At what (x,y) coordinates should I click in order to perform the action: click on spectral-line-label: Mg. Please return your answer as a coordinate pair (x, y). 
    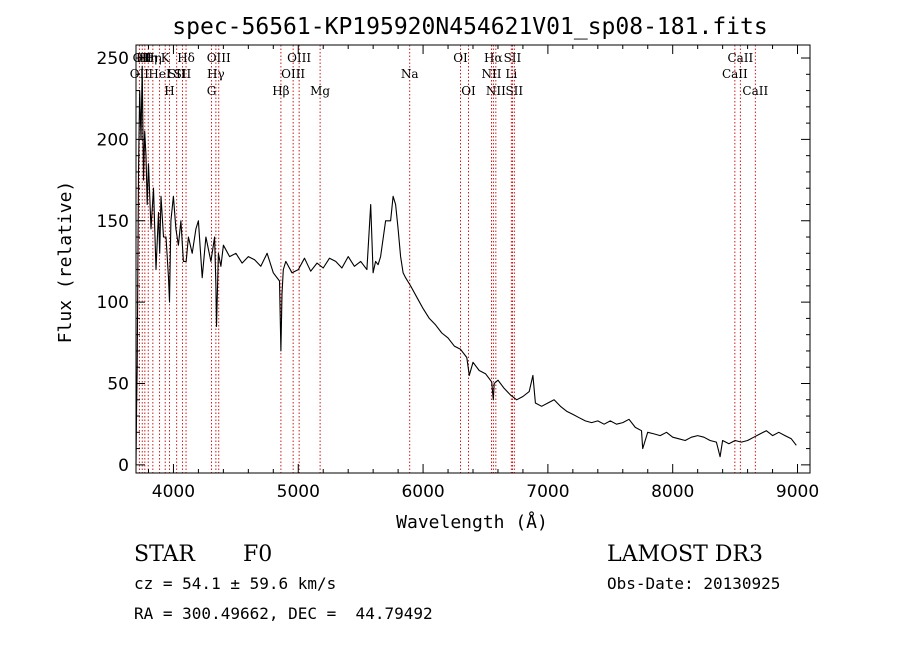
    Looking at the image, I should click on (320, 91).